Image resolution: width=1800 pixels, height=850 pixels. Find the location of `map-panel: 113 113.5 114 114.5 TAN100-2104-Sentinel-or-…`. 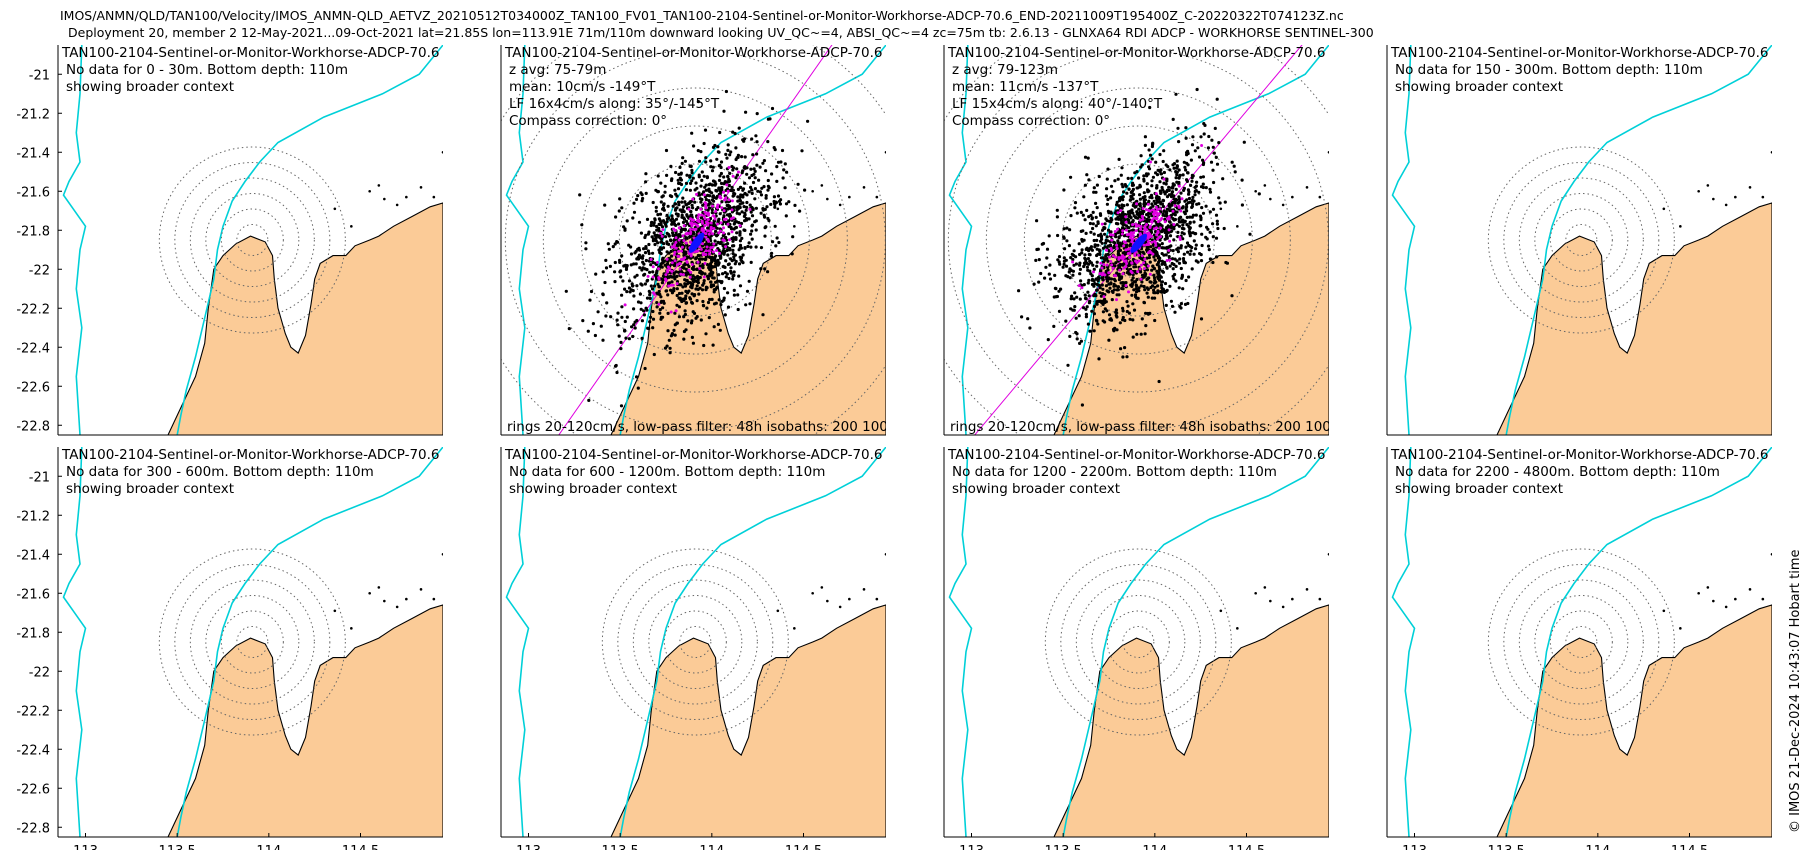

map-panel: 113 113.5 114 114.5 TAN100-2104-Sentinel-or-… is located at coordinates (1136, 648).